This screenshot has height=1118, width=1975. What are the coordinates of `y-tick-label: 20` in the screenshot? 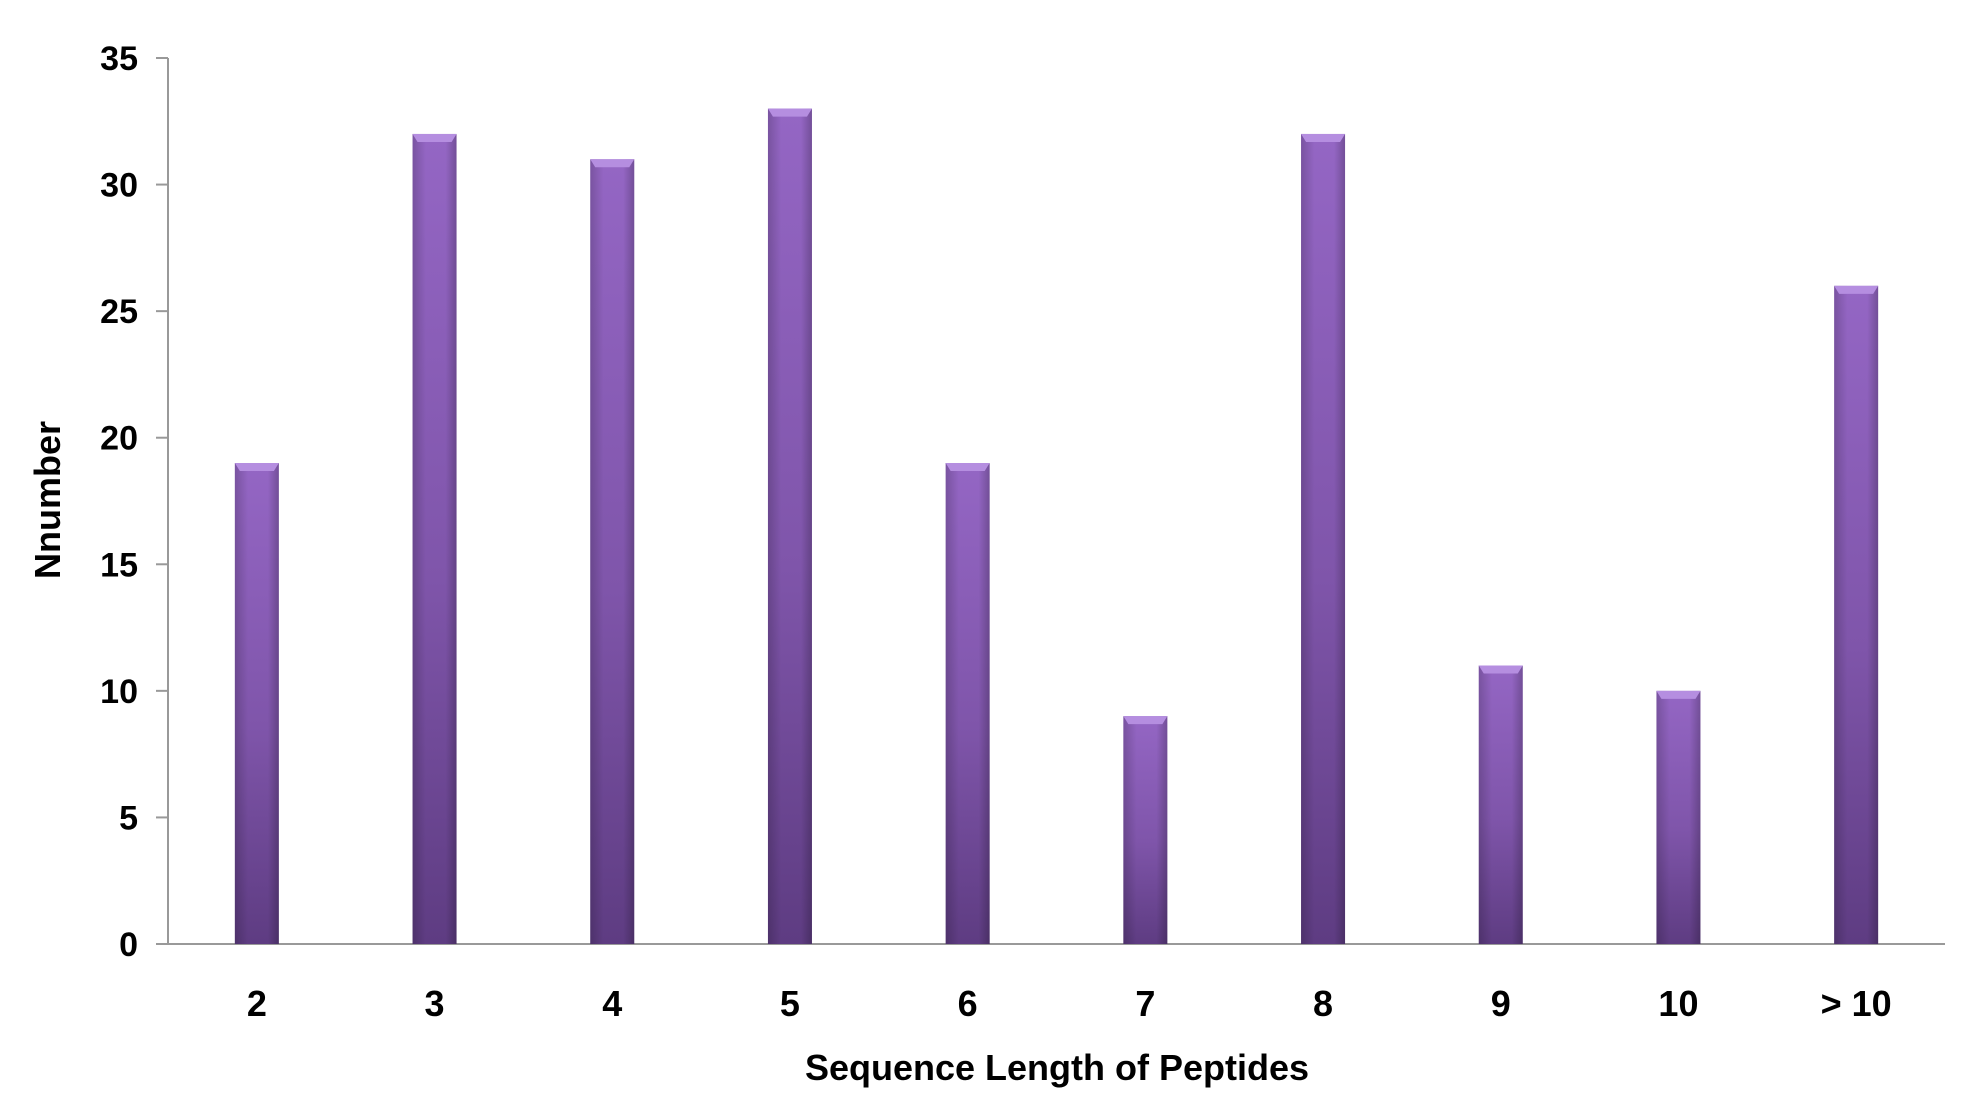 It's located at (119, 439).